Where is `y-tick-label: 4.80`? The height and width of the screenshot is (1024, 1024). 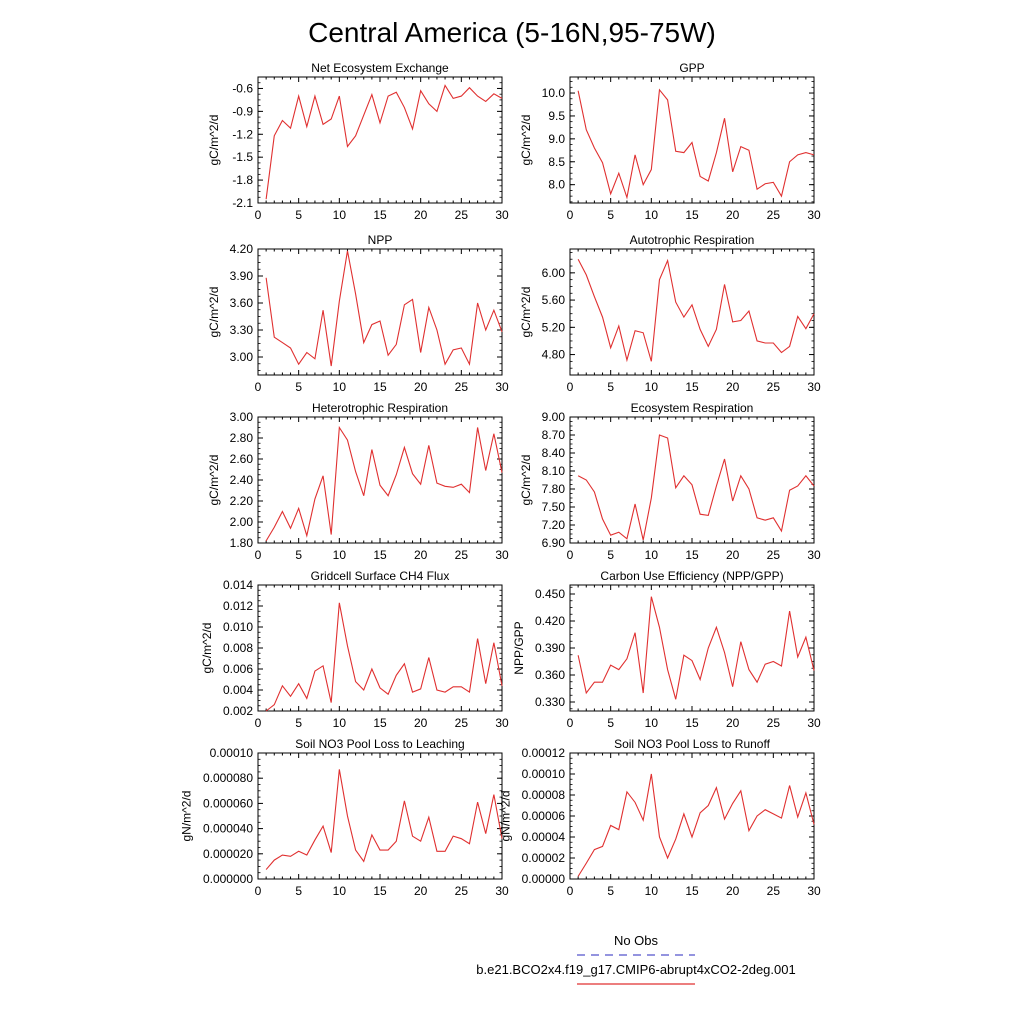 y-tick-label: 4.80 is located at coordinates (554, 355).